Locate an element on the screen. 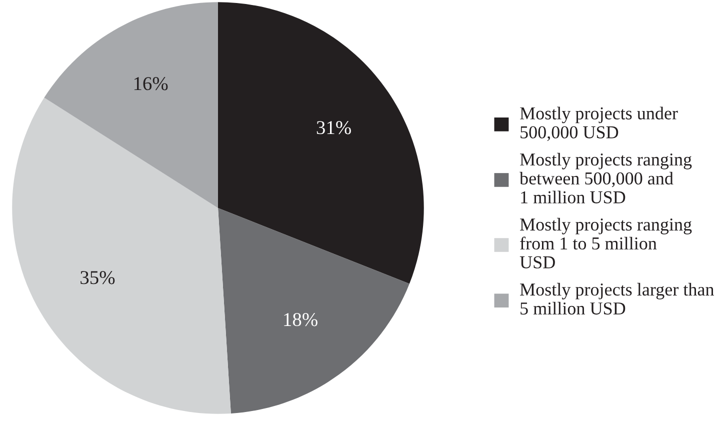 The width and height of the screenshot is (718, 425). data-label: 16% is located at coordinates (151, 83).